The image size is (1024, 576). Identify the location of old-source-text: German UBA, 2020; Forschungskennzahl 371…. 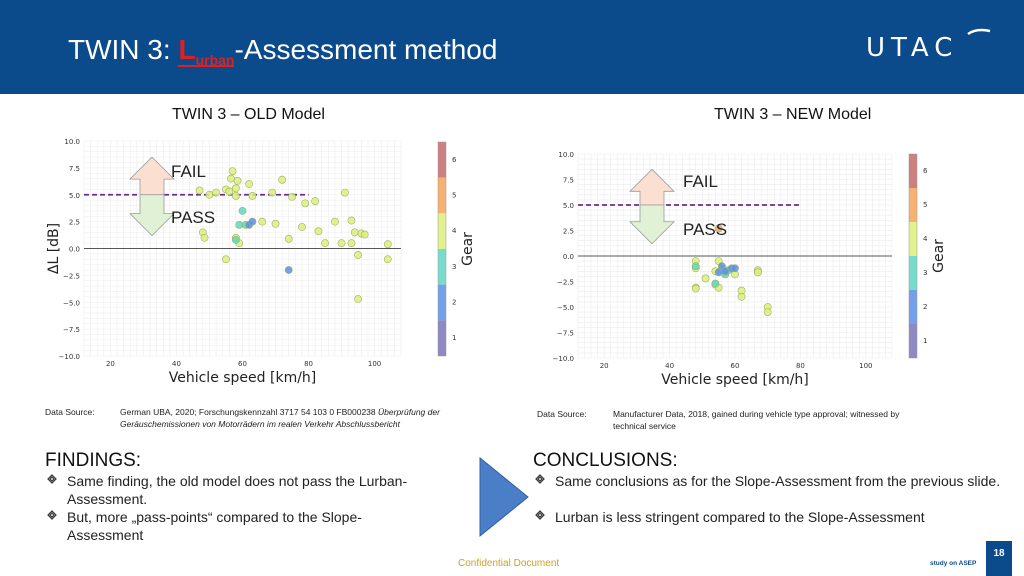
(310, 418).